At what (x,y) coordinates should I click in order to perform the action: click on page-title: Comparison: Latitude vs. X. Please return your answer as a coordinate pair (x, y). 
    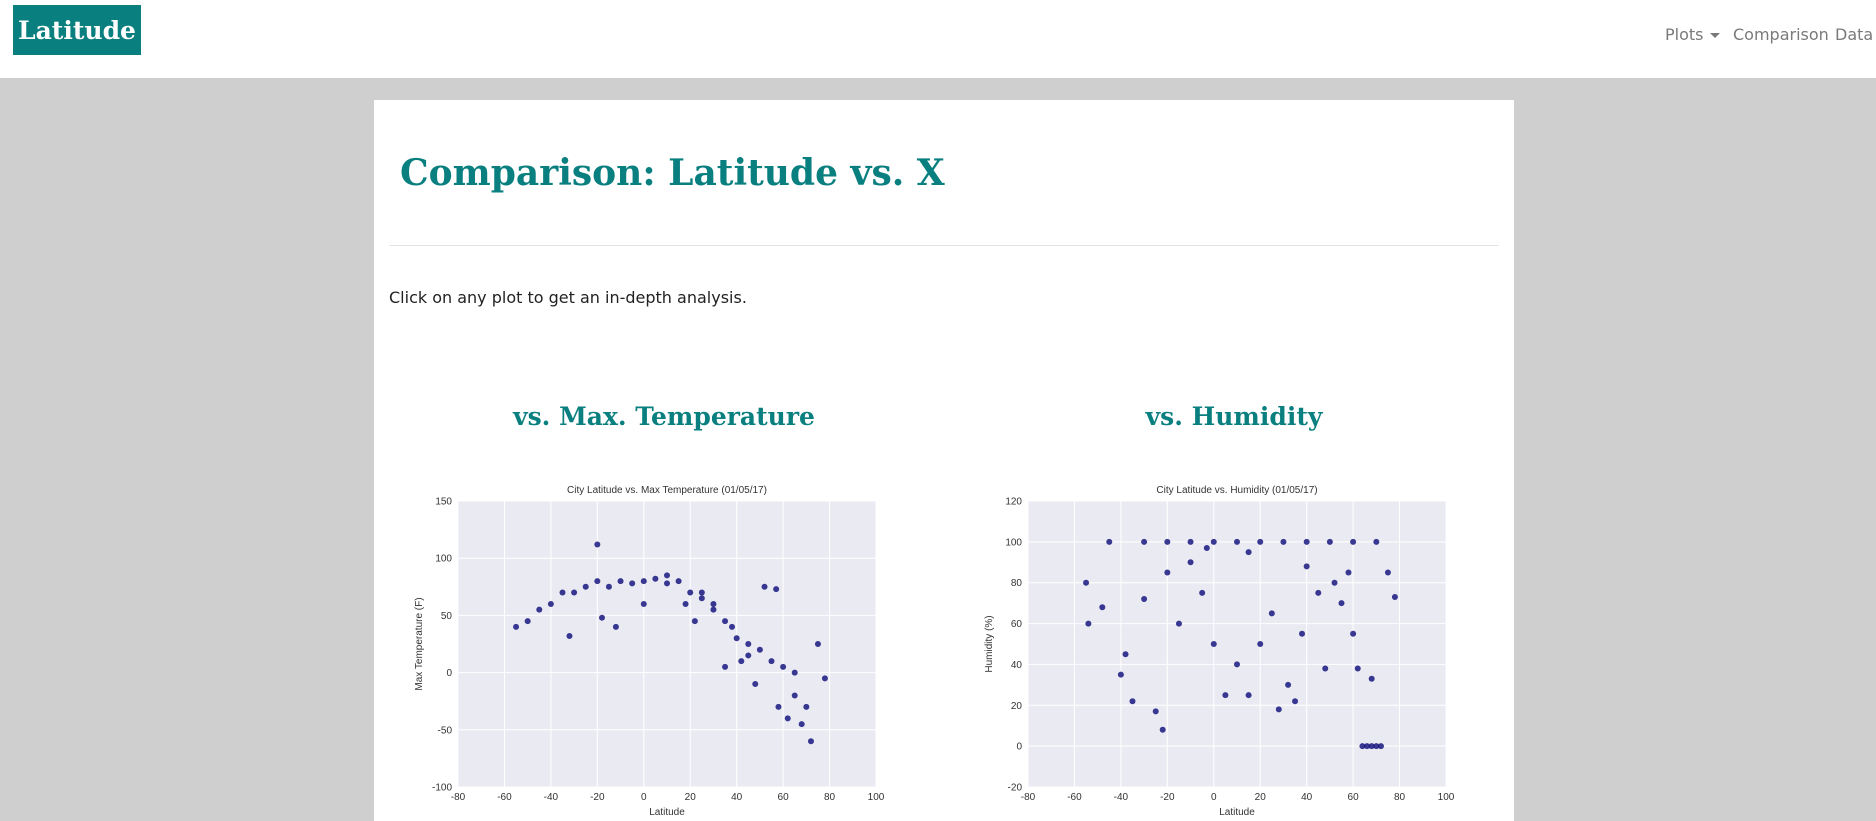
    Looking at the image, I should click on (672, 173).